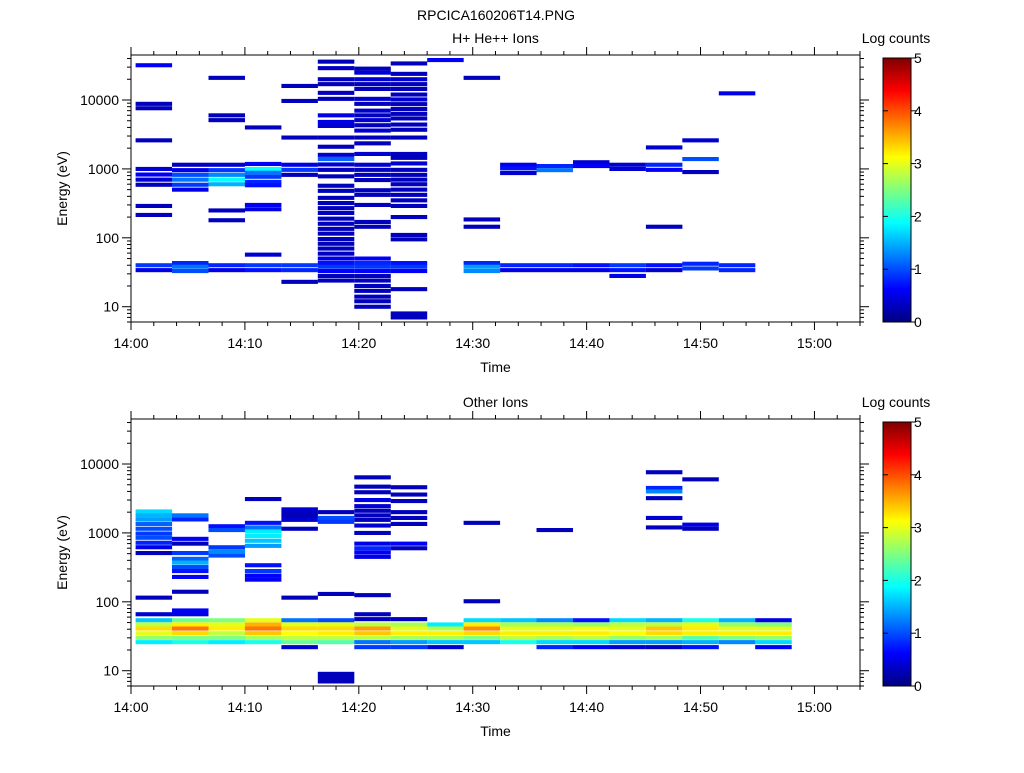 Image resolution: width=1024 pixels, height=773 pixels. What do you see at coordinates (358, 343) in the screenshot?
I see `x-tick-label: 14:20` at bounding box center [358, 343].